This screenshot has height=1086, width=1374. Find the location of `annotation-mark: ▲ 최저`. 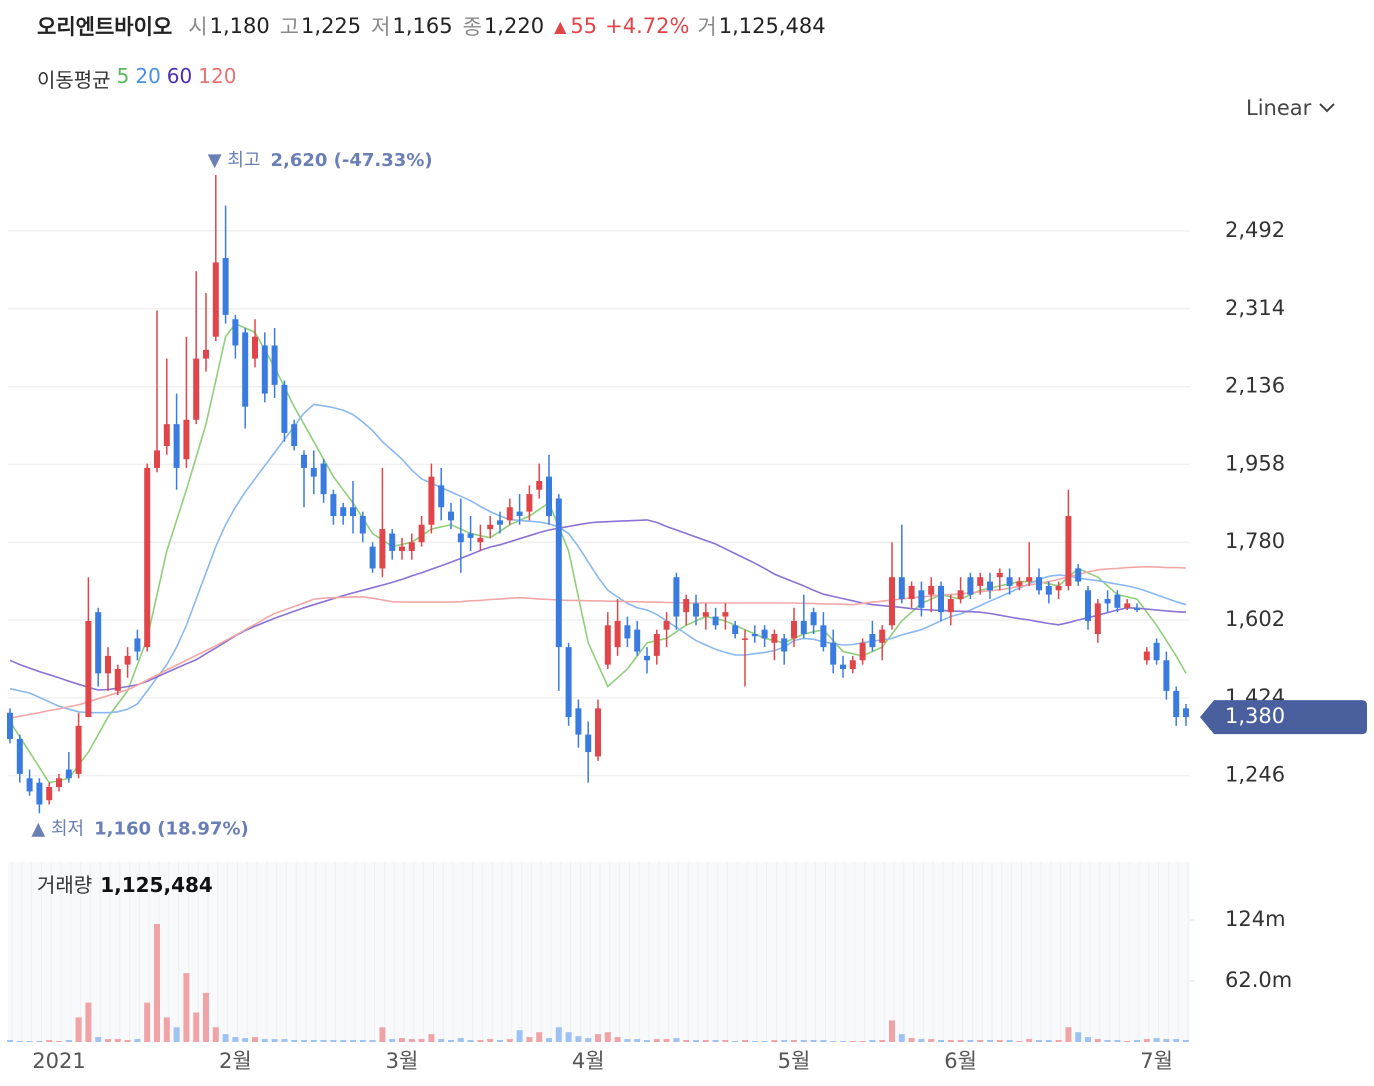

annotation-mark: ▲ 최저 is located at coordinates (57, 828).